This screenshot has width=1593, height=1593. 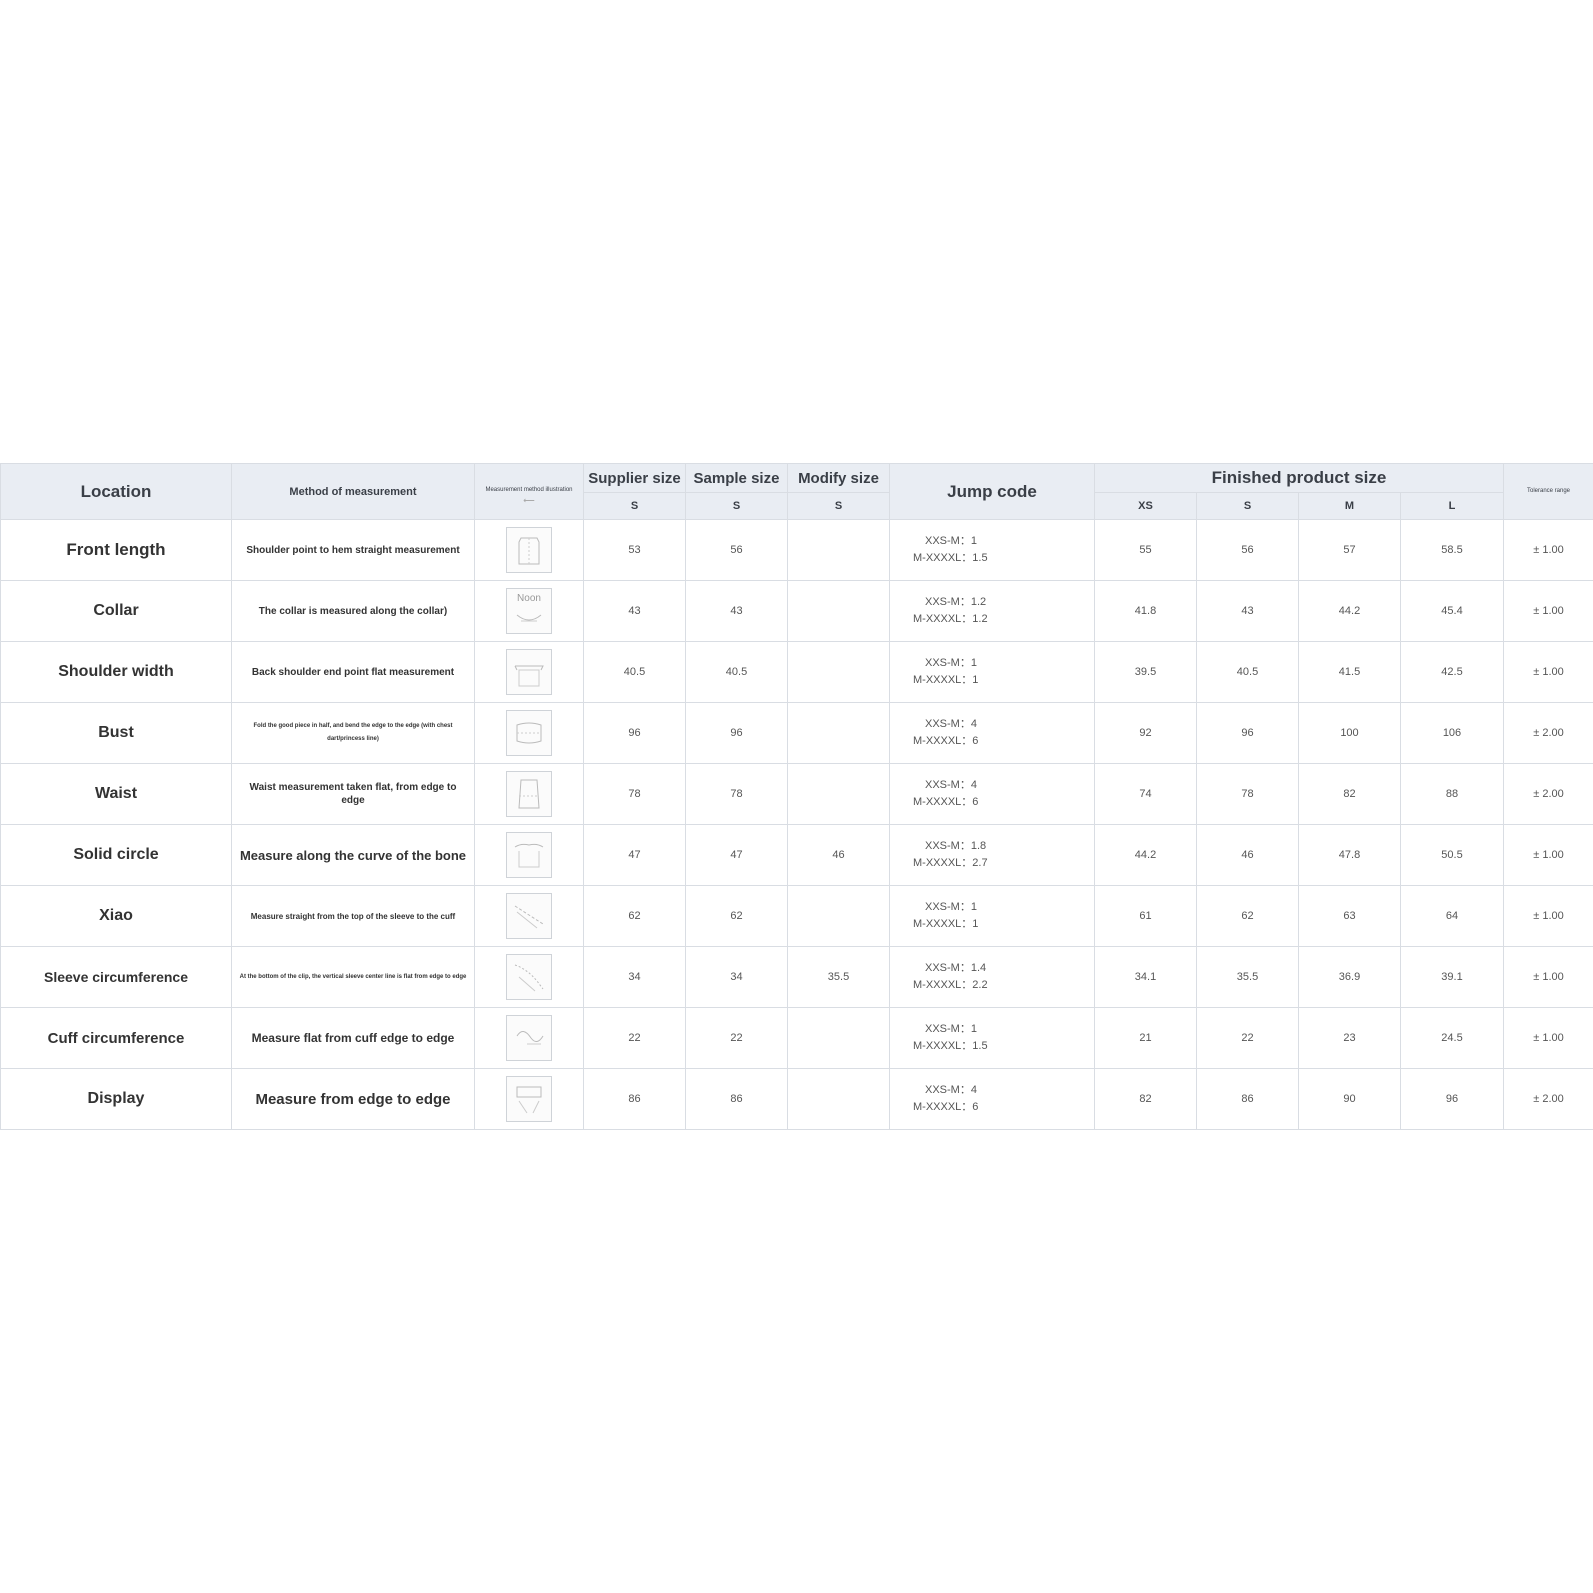 I want to click on finished-size-l-cell: 64, so click(x=1452, y=916).